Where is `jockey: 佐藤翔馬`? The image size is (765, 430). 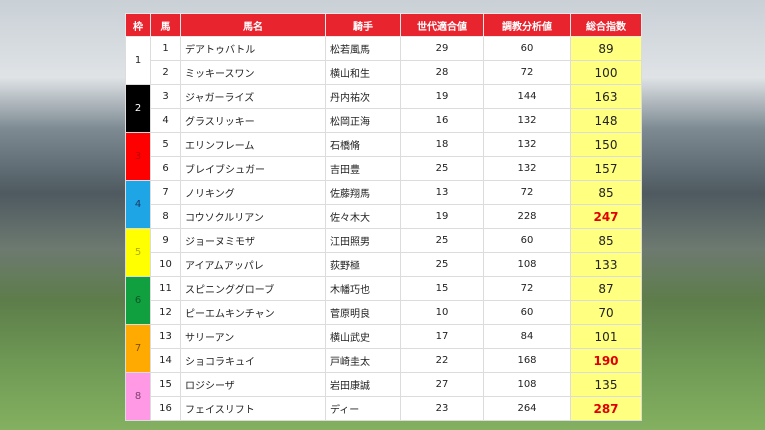
jockey: 佐藤翔馬 is located at coordinates (363, 192).